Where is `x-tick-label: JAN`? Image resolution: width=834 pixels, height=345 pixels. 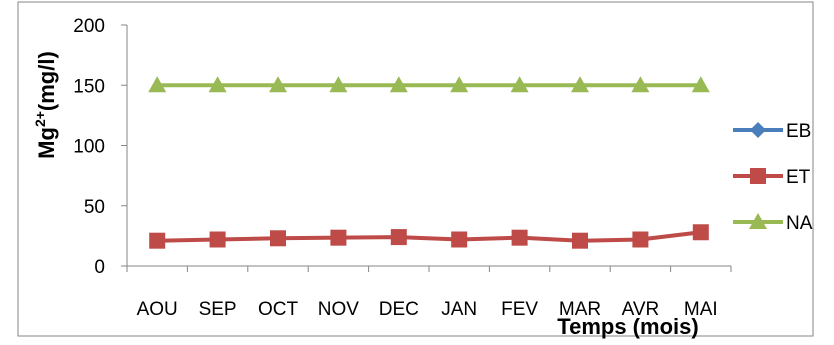
x-tick-label: JAN is located at coordinates (459, 309).